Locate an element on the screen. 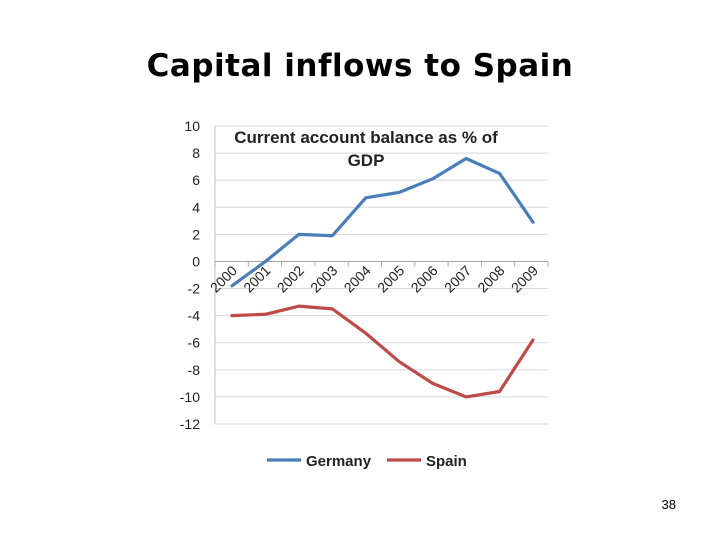 Image resolution: width=720 pixels, height=540 pixels. y-tick-label: 0 is located at coordinates (196, 261).